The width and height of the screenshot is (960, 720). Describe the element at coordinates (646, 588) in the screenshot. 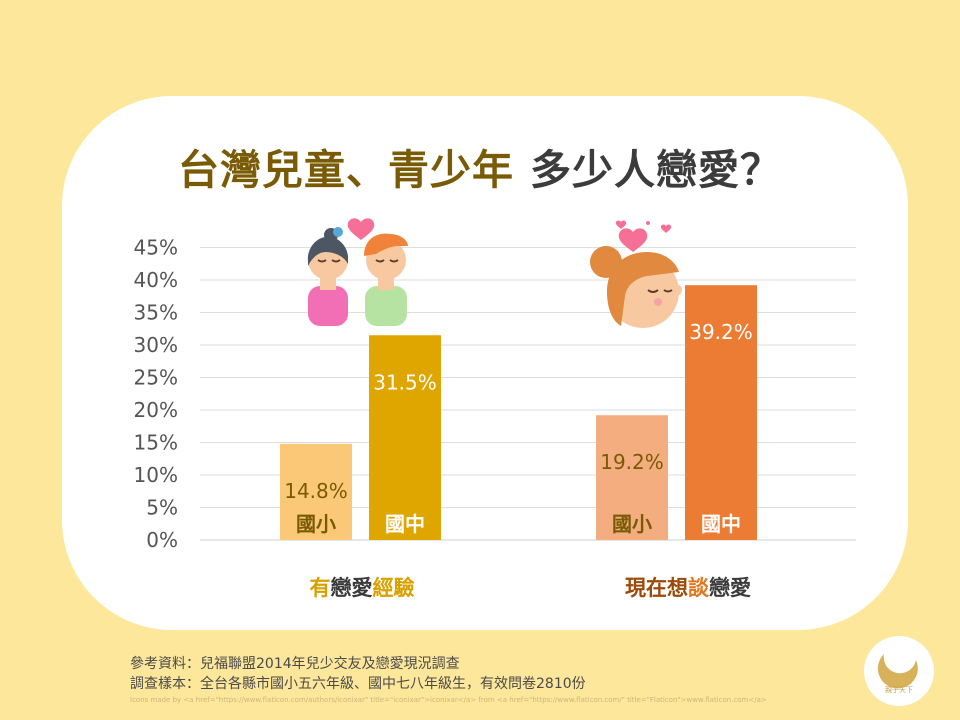

I see `category-label-part: 現在` at that location.